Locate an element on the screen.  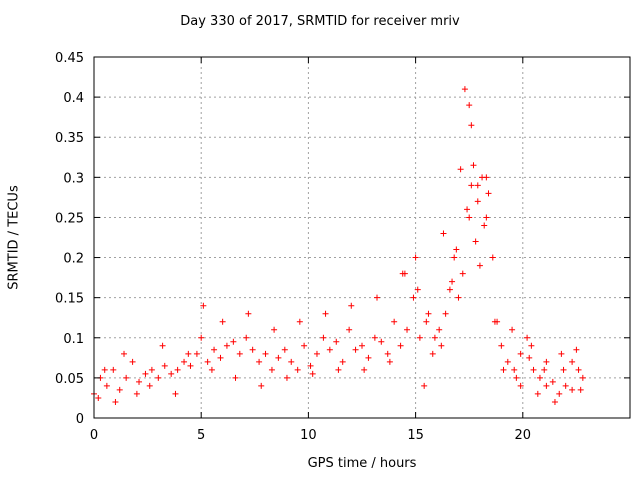
y-tick-label: 0.15 is located at coordinates (69, 299).